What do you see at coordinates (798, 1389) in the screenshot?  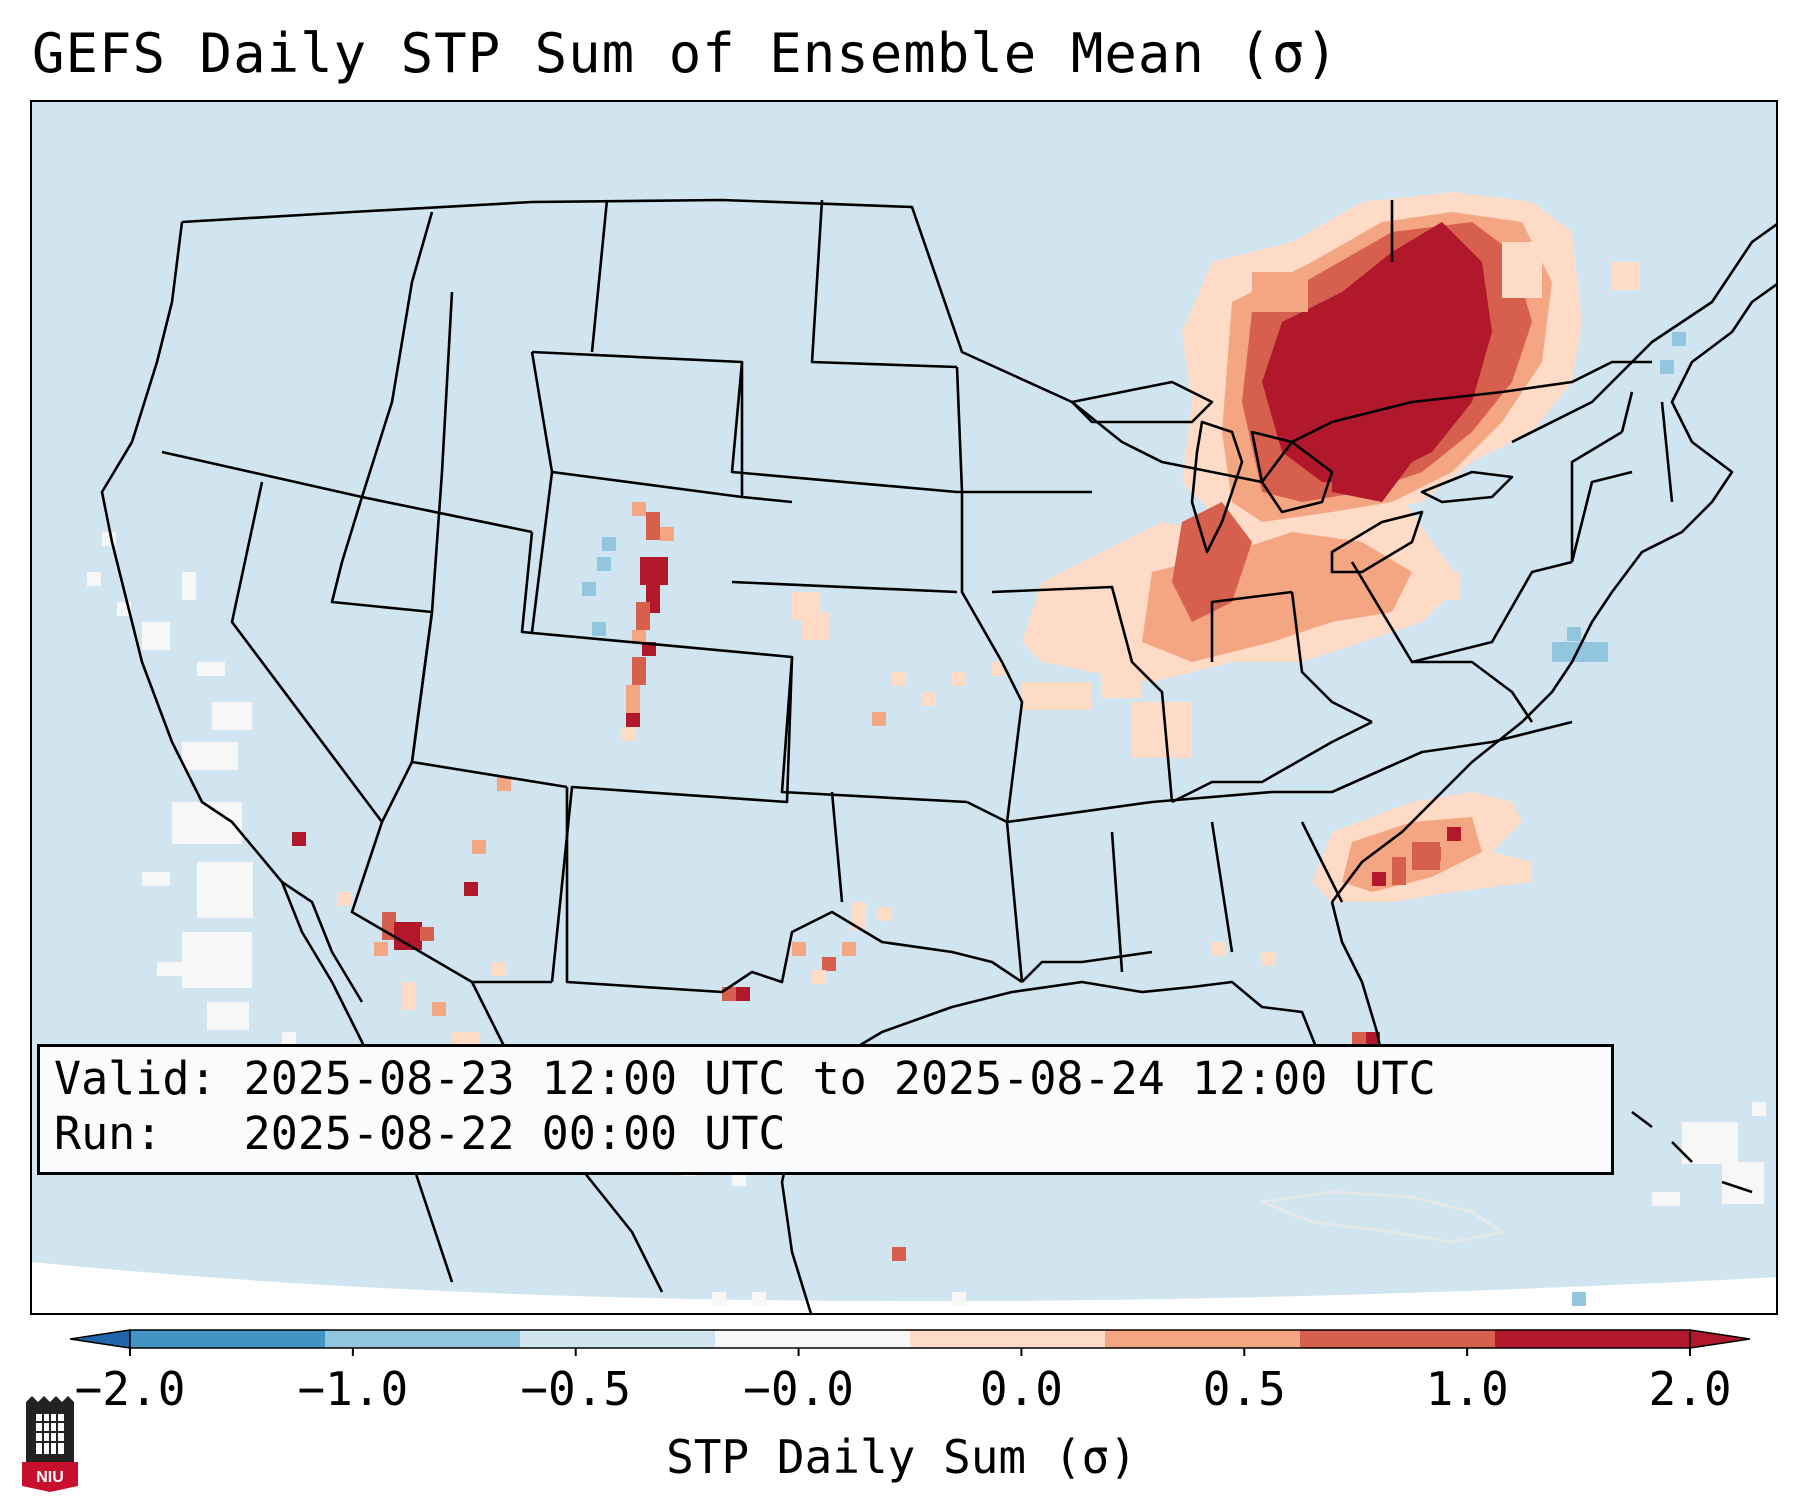 I see `colorbar-tick-label: −0.0` at bounding box center [798, 1389].